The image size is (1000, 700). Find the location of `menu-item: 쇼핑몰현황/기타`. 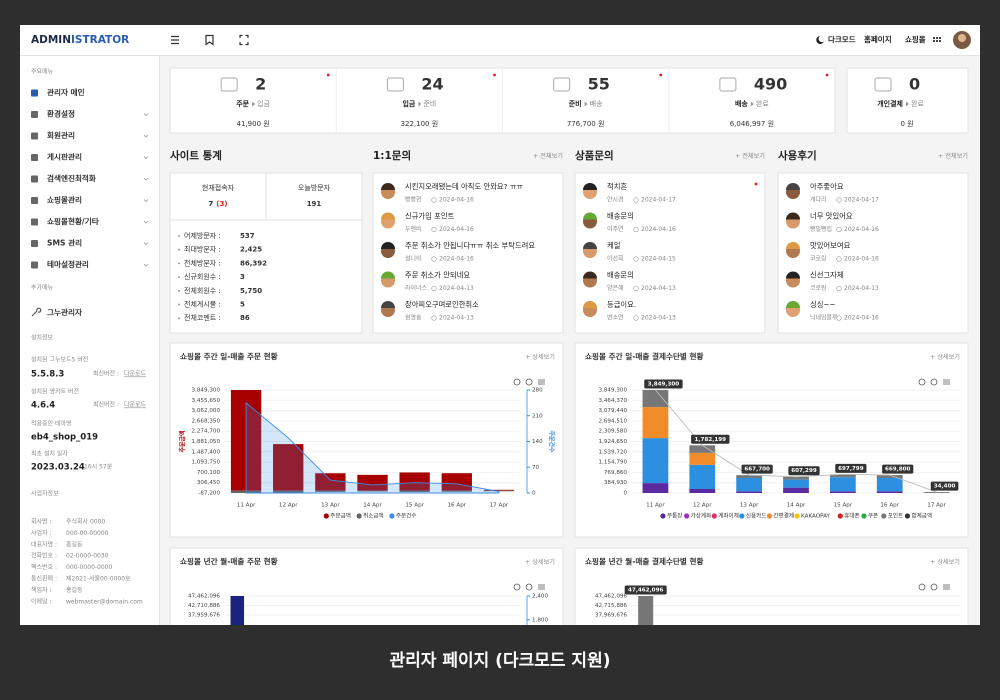

menu-item: 쇼핑몰현황/기타 is located at coordinates (73, 221).